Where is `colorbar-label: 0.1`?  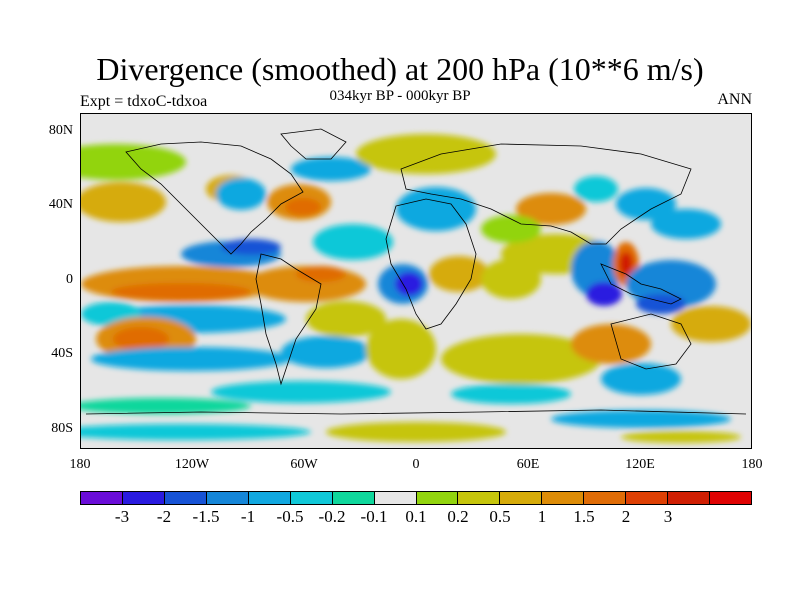
colorbar-label: 0.1 is located at coordinates (416, 516).